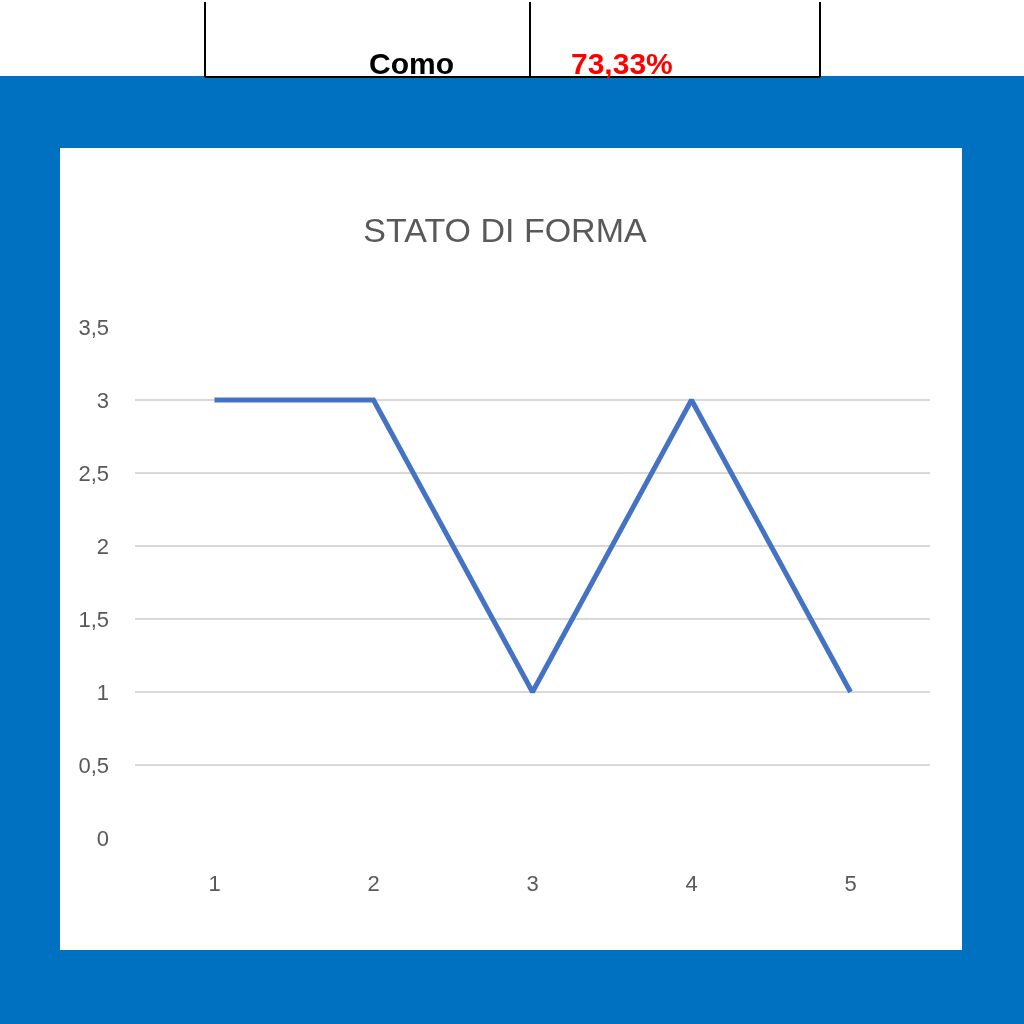 This screenshot has height=1024, width=1024. What do you see at coordinates (373, 883) in the screenshot?
I see `x-tick-label: 2` at bounding box center [373, 883].